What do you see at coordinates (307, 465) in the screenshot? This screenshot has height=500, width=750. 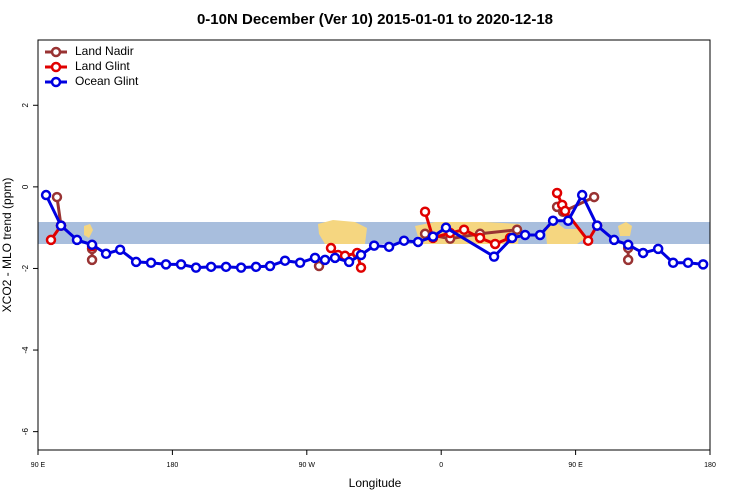 I see `x-tick-label: 90 W` at bounding box center [307, 465].